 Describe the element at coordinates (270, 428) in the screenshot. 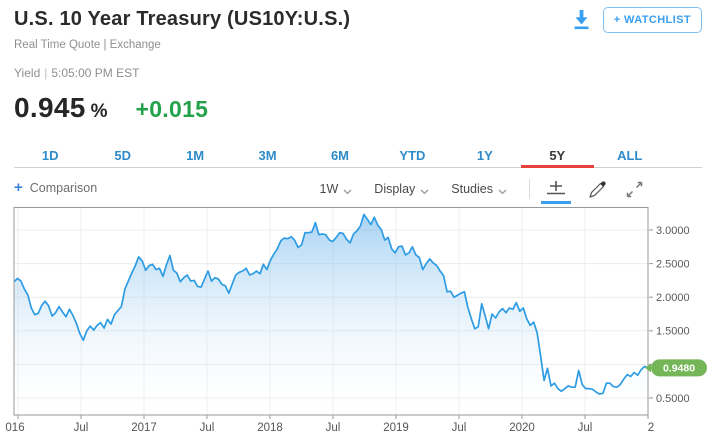

I see `x-axis-label: 2018` at that location.